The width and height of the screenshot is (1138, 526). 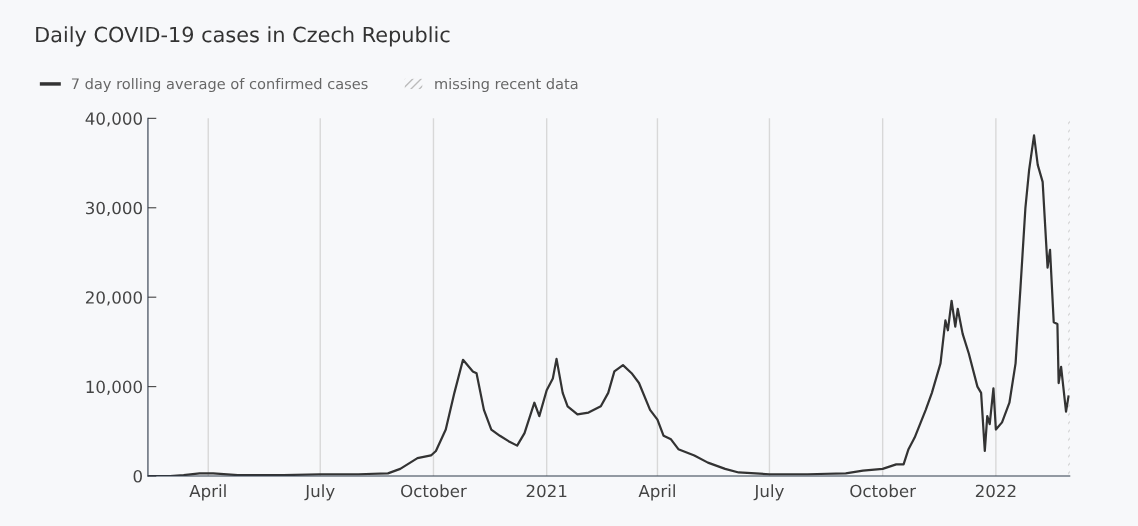 What do you see at coordinates (113, 119) in the screenshot?
I see `y-tick-label: 40,000` at bounding box center [113, 119].